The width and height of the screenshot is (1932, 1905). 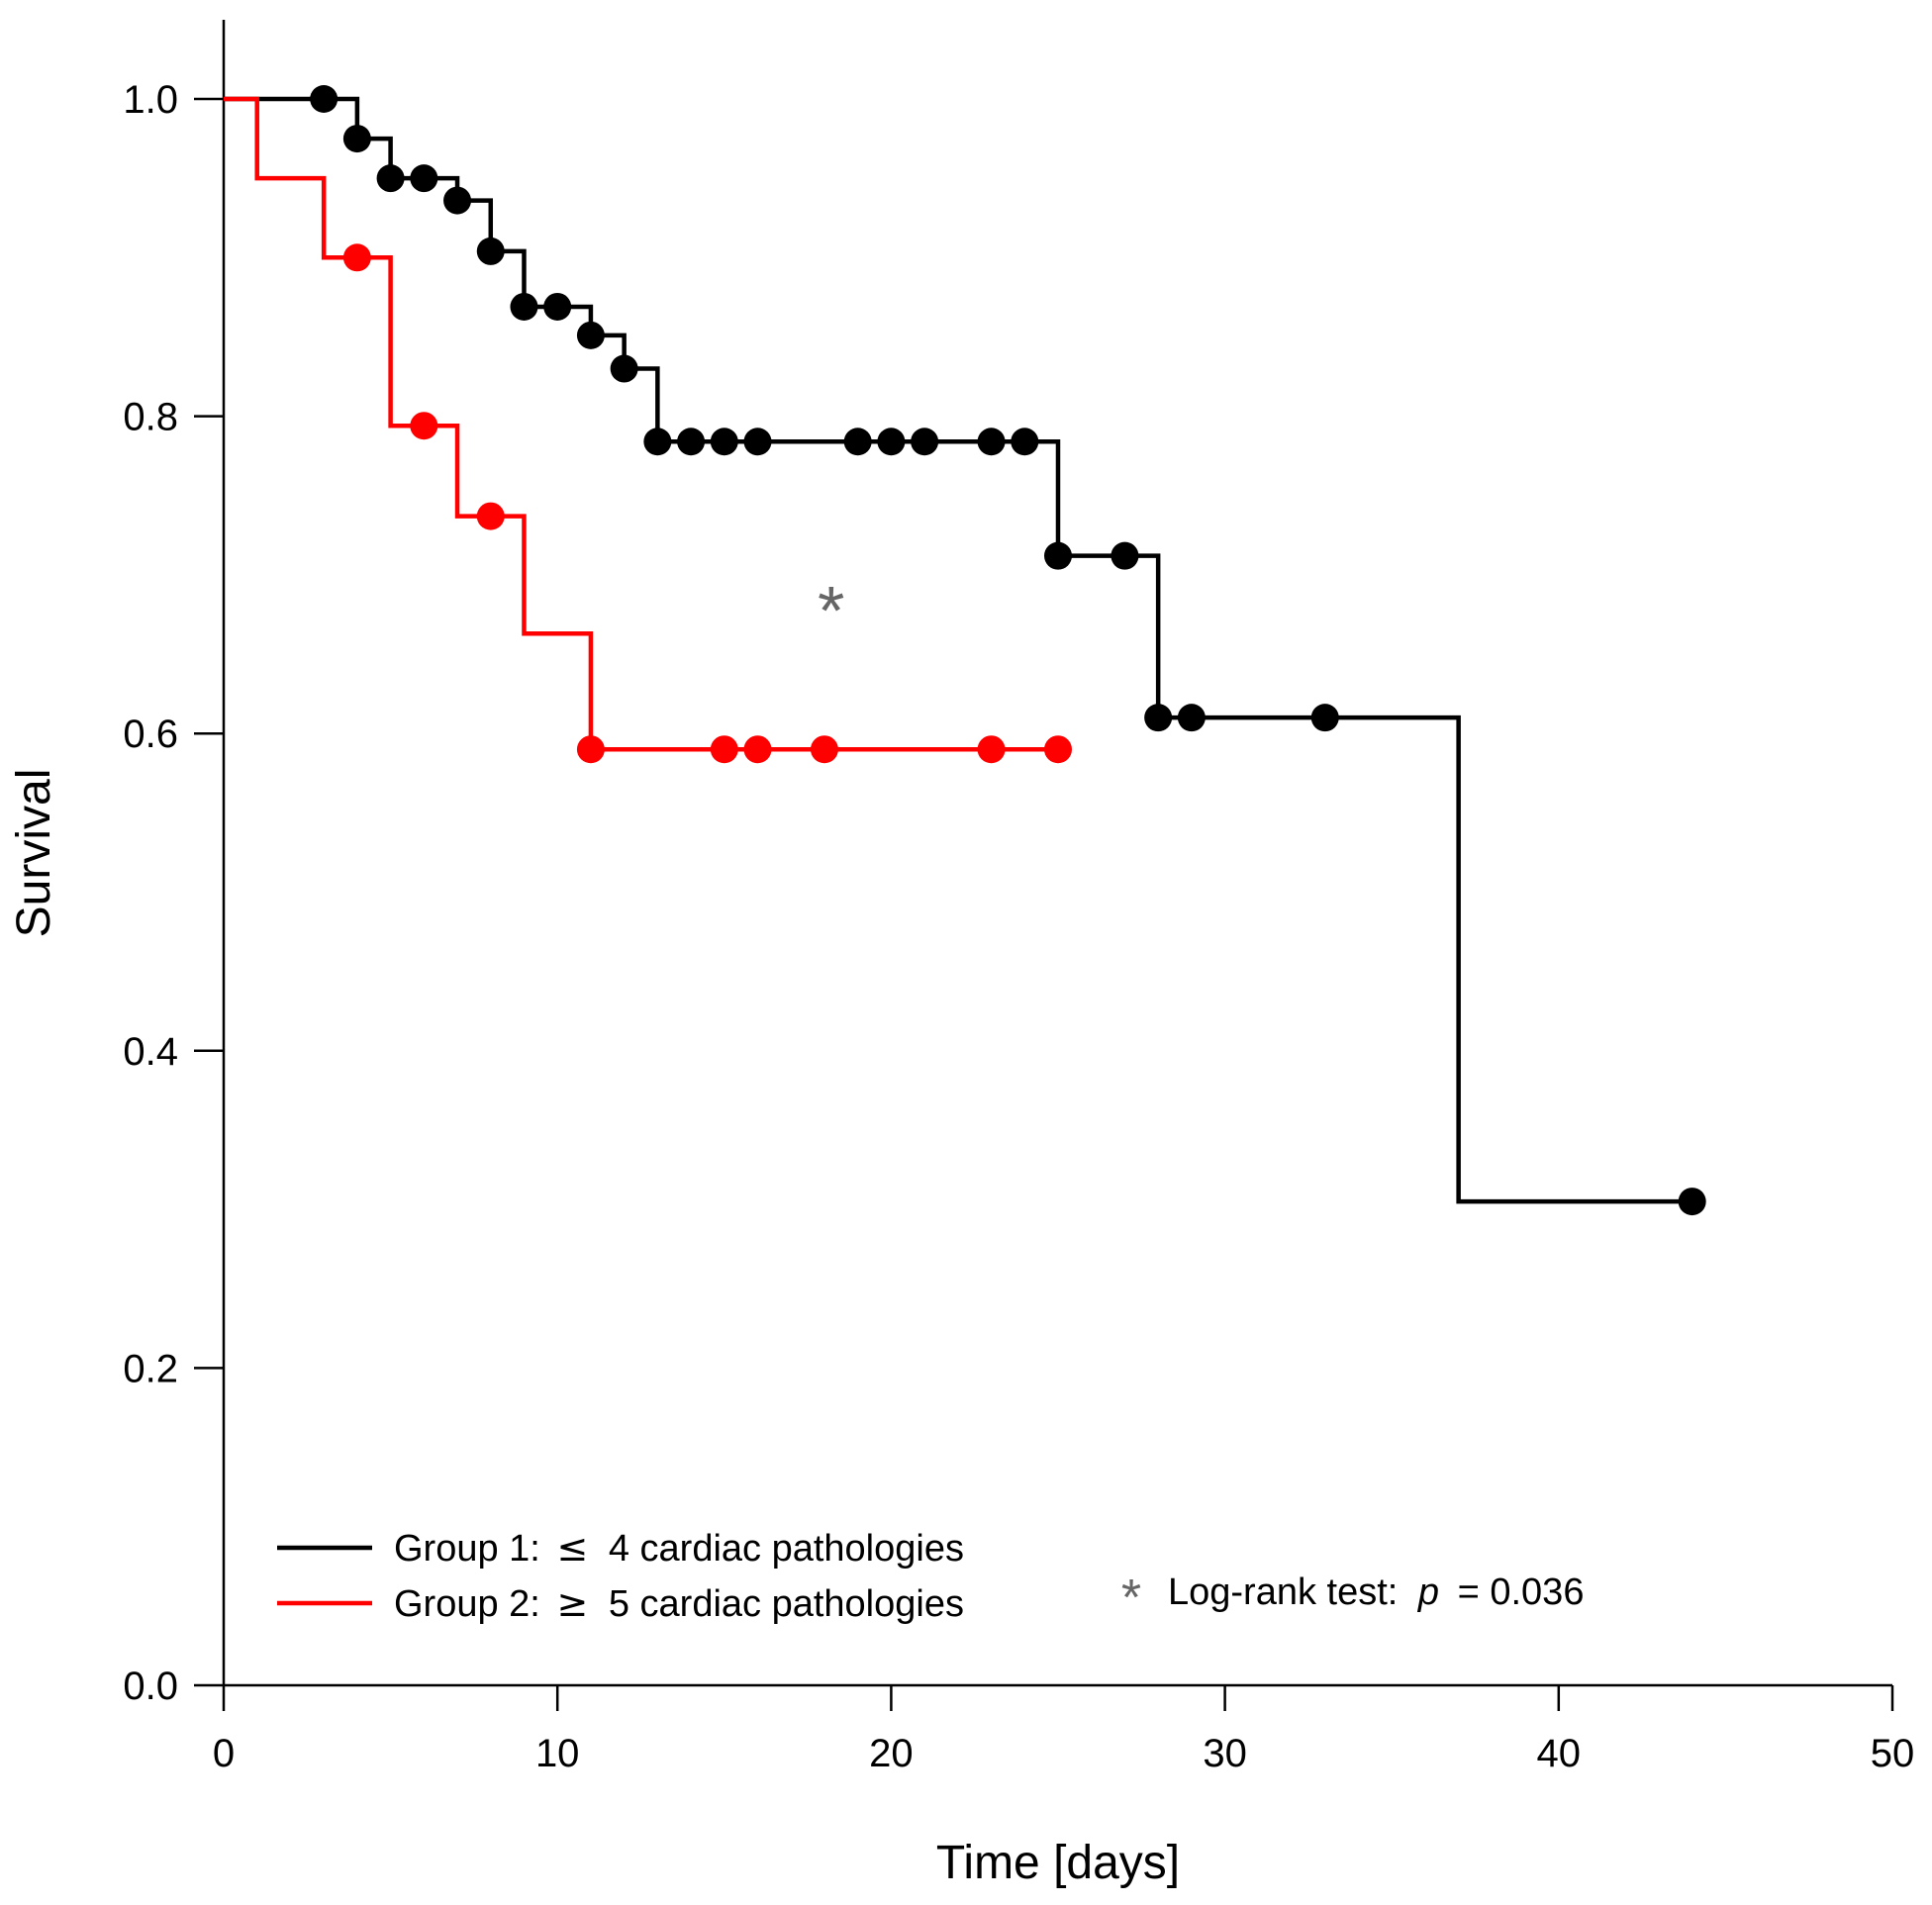 I want to click on legend-symbol-group-1: ≤, so click(x=572, y=1548).